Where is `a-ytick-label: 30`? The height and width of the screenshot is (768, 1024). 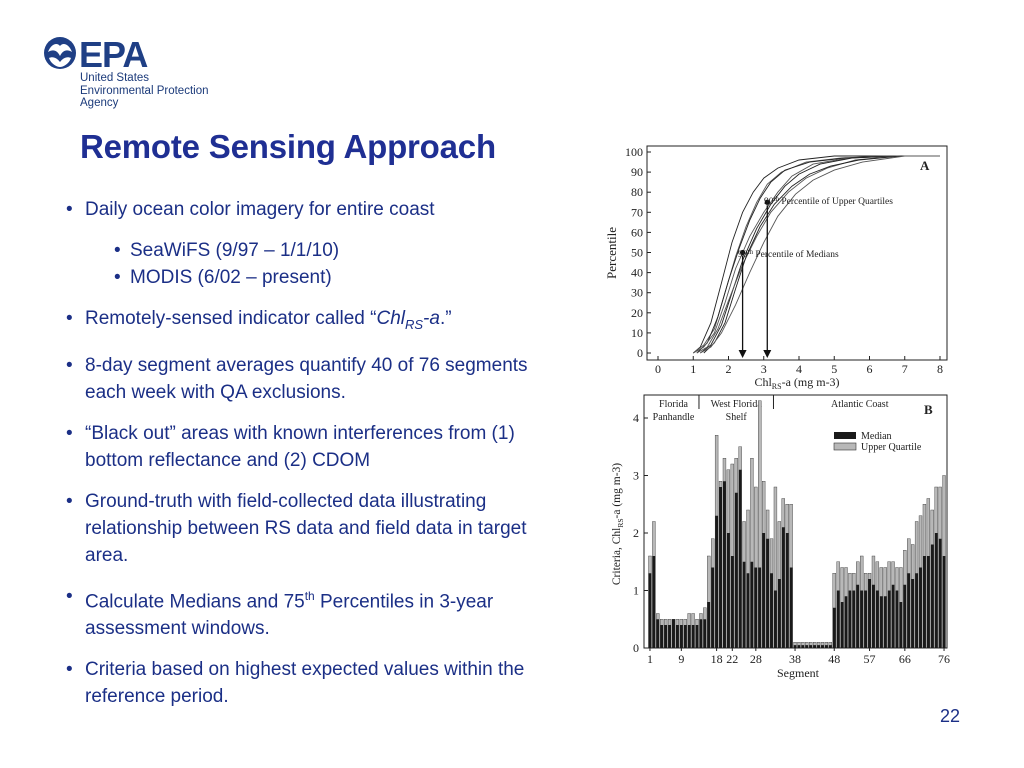 a-ytick-label: 30 is located at coordinates (637, 293).